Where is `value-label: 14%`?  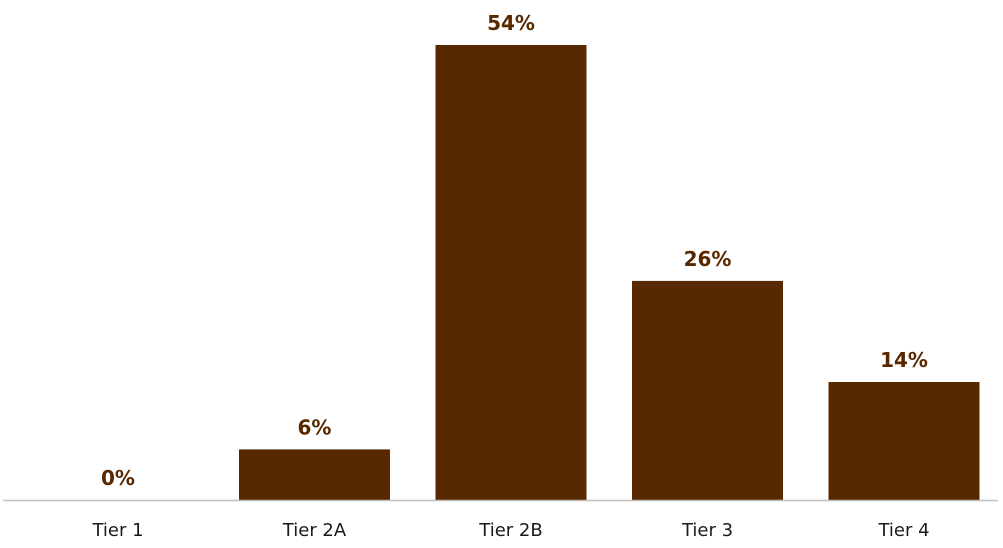 value-label: 14% is located at coordinates (904, 360).